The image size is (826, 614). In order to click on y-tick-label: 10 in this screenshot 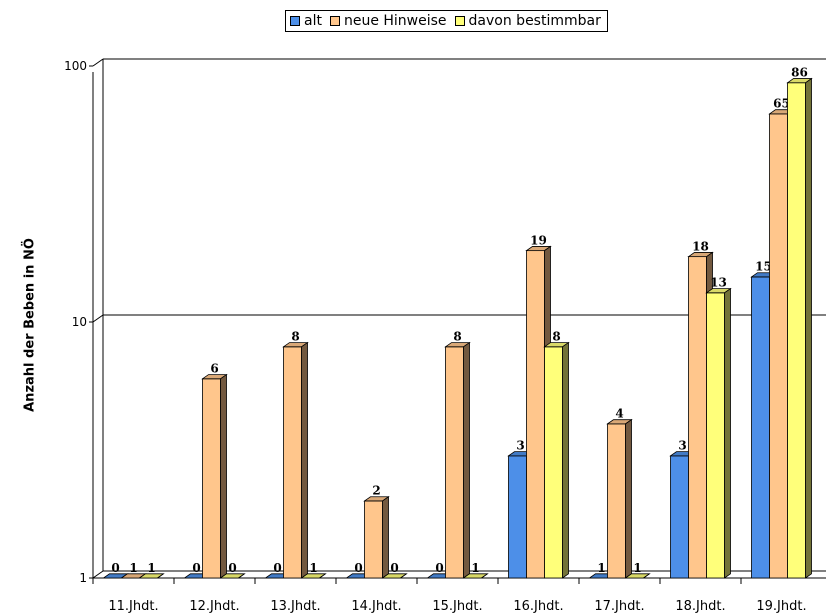, I will do `click(79, 322)`.